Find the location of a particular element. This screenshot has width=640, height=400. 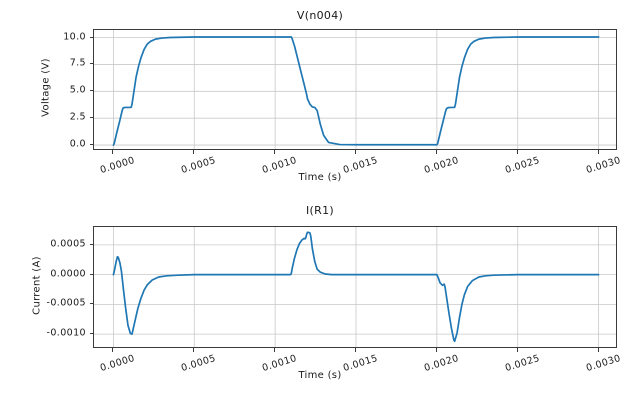

y-tick-label: 0.0 is located at coordinates (77, 144).